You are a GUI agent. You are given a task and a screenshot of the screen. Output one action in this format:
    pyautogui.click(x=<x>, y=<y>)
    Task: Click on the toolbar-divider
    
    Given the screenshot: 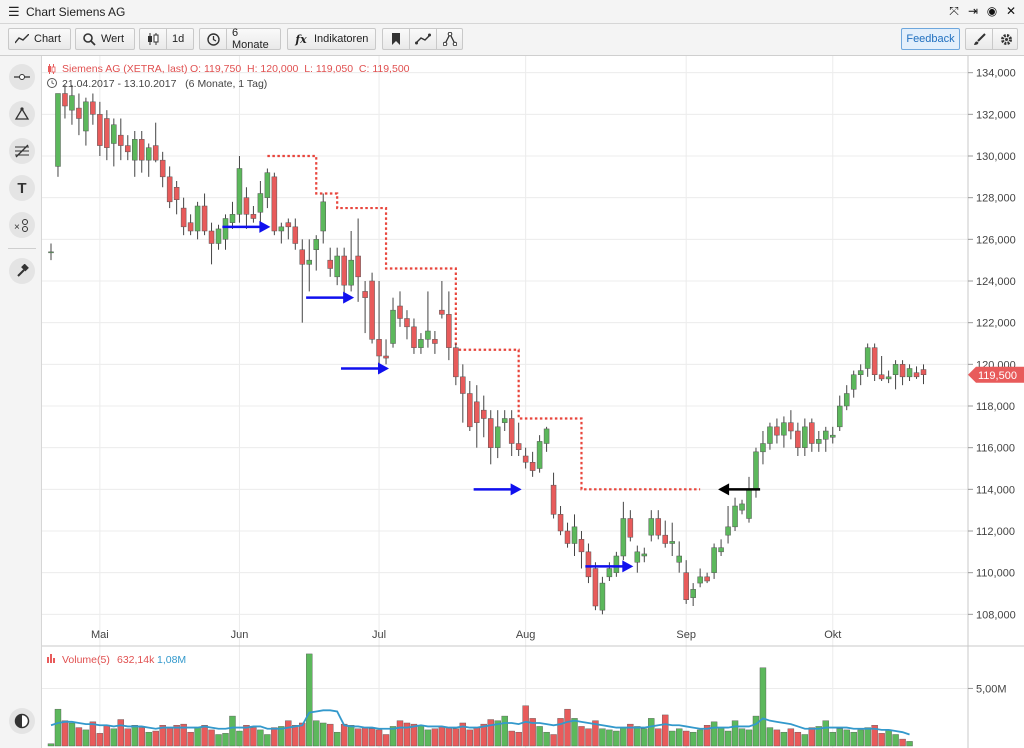 What is the action you would take?
    pyautogui.click(x=22, y=248)
    